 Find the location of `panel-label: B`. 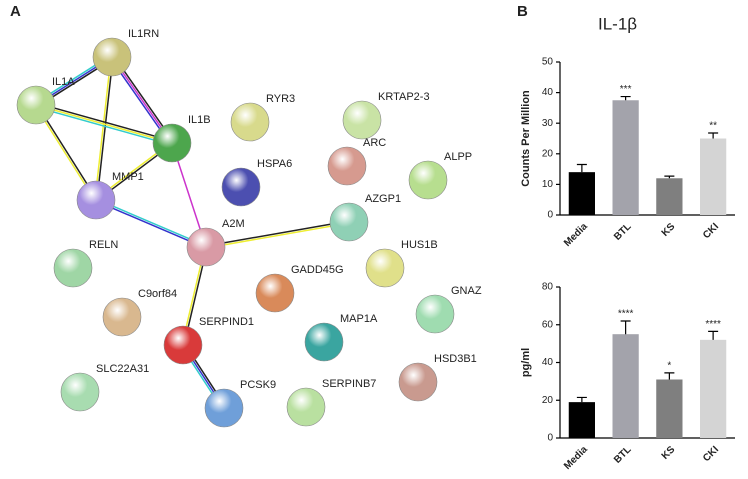

panel-label: B is located at coordinates (522, 11).